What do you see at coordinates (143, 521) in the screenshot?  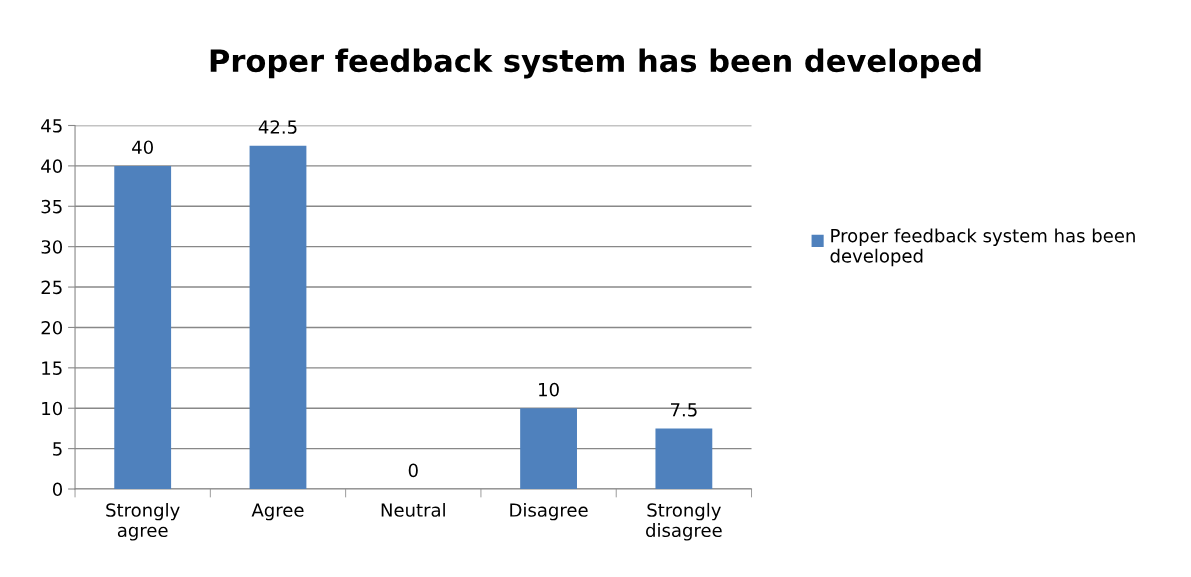 I see `x-tick-label: Strongly agree` at bounding box center [143, 521].